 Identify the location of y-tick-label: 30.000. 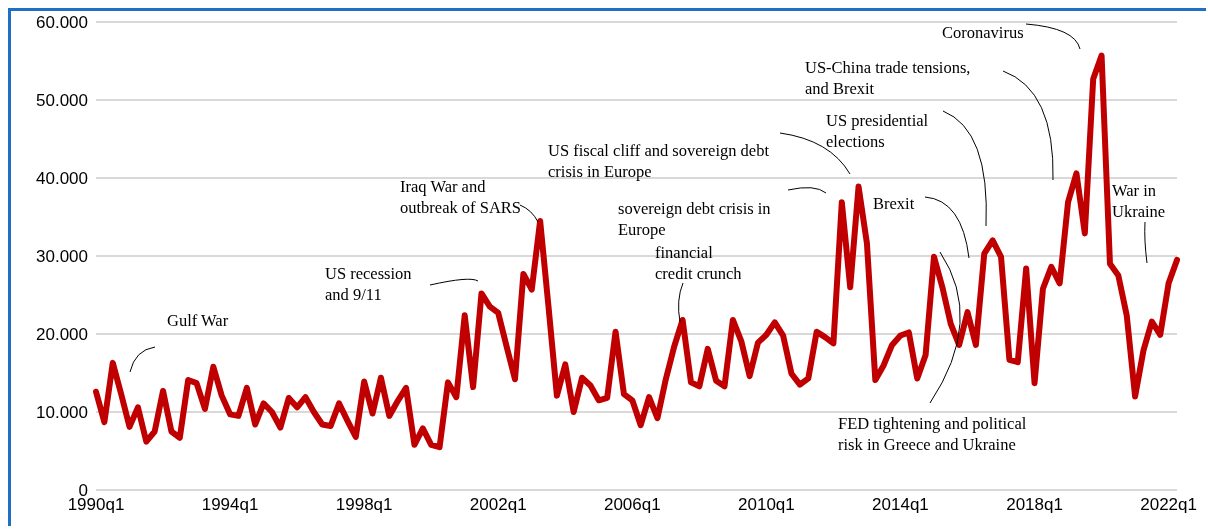
(62, 257).